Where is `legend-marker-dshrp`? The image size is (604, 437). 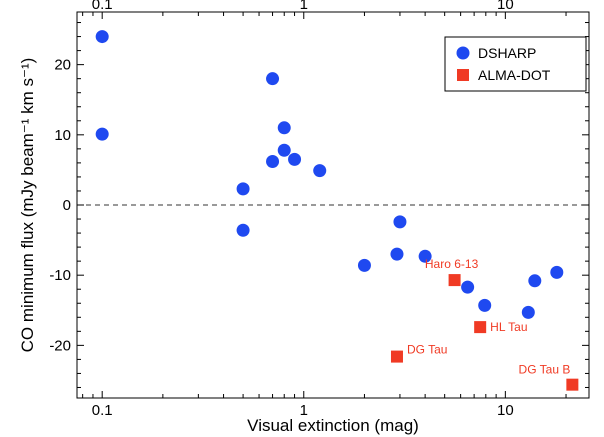
legend-marker-dshrp is located at coordinates (463, 53).